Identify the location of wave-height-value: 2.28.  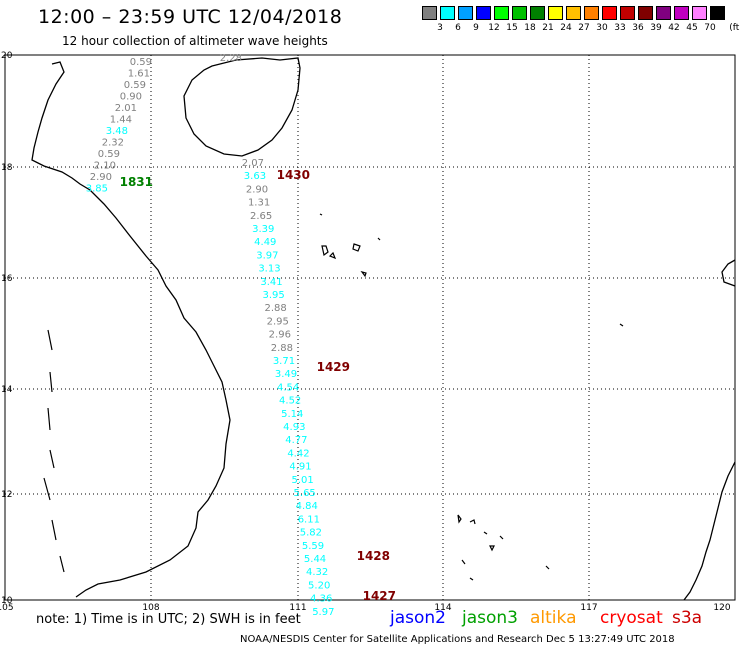
(231, 58).